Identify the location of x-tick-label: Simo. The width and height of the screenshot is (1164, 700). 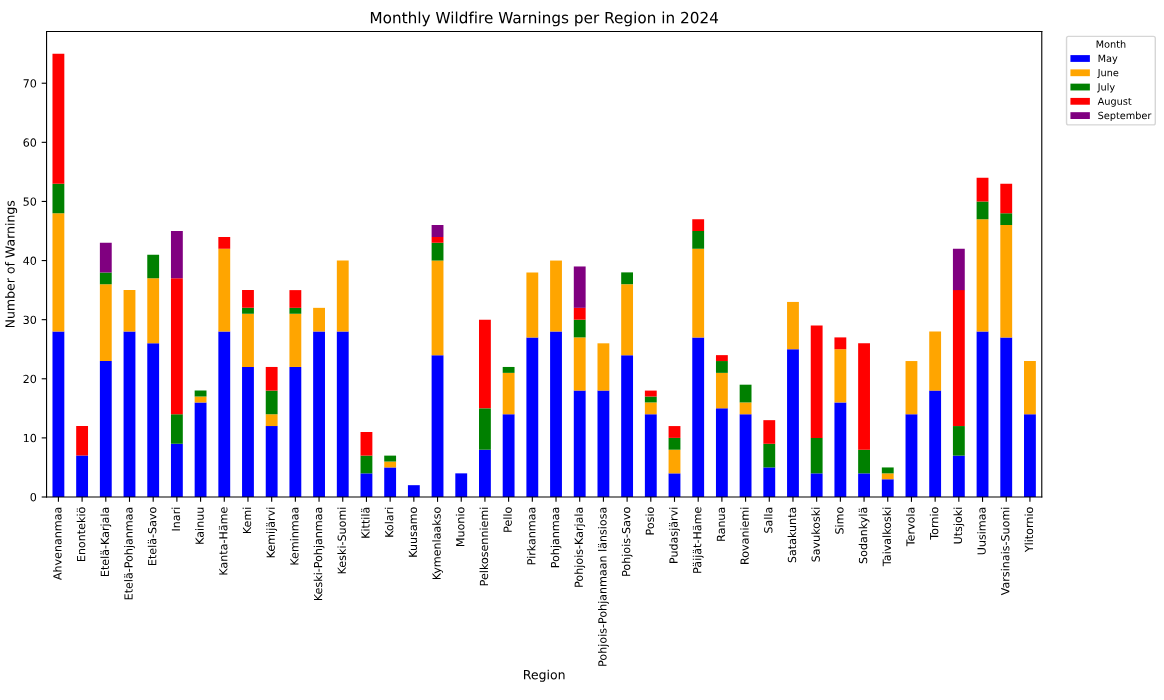
(839, 520).